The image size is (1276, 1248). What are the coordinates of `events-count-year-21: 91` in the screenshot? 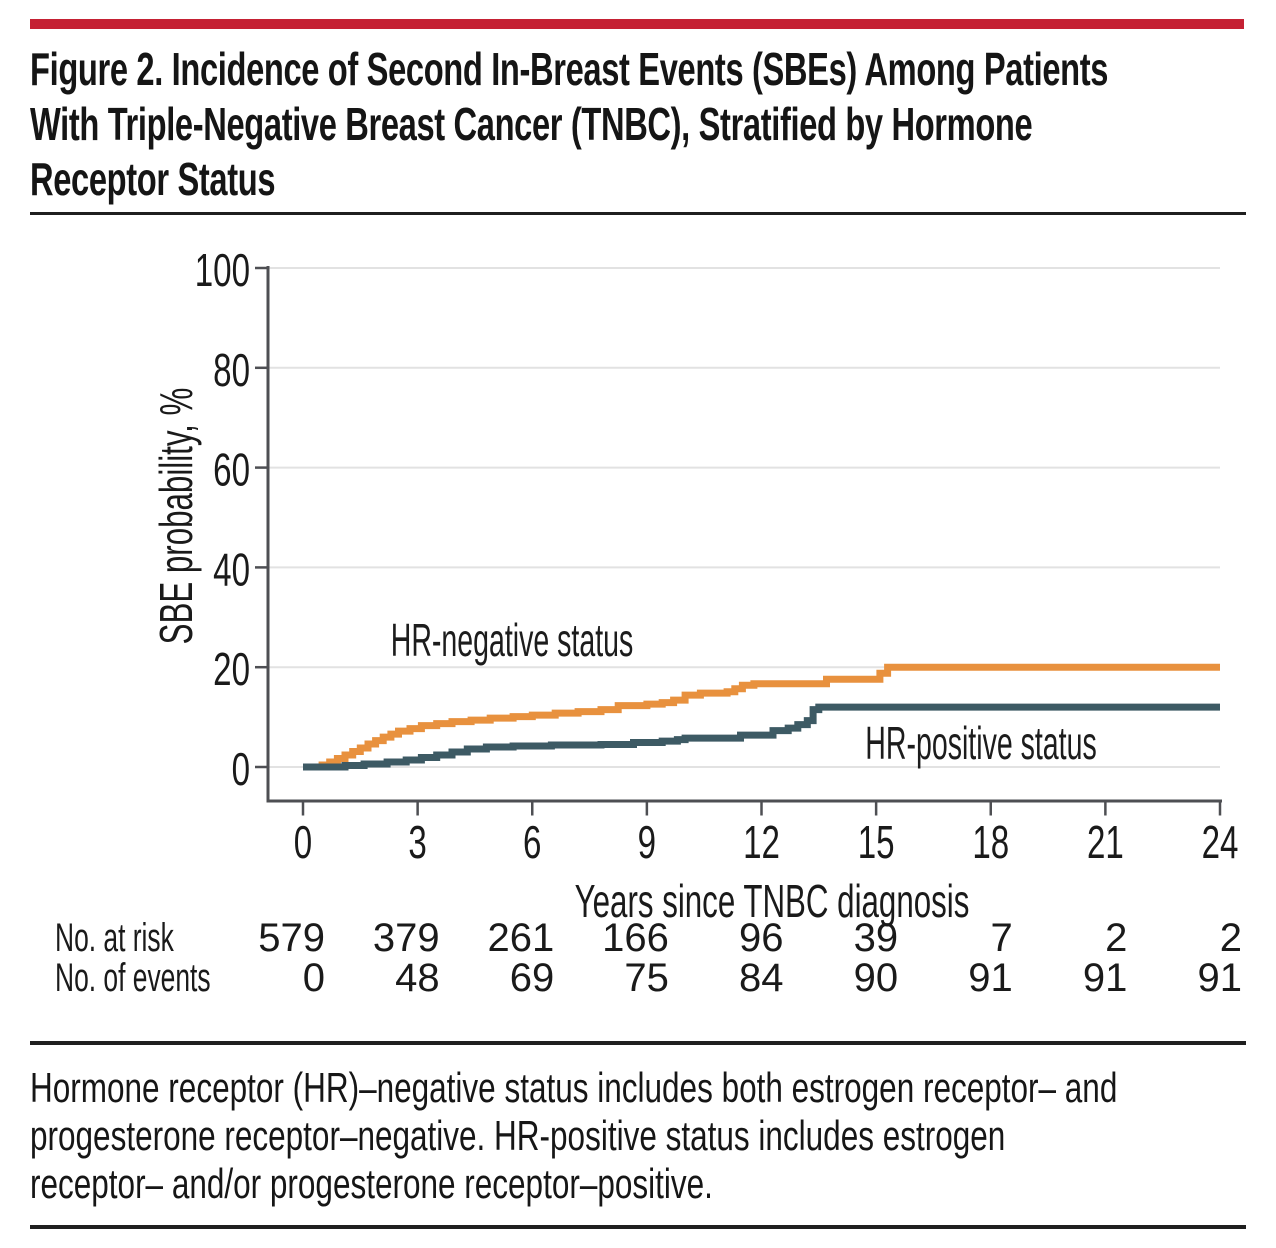 It's located at (1105, 978).